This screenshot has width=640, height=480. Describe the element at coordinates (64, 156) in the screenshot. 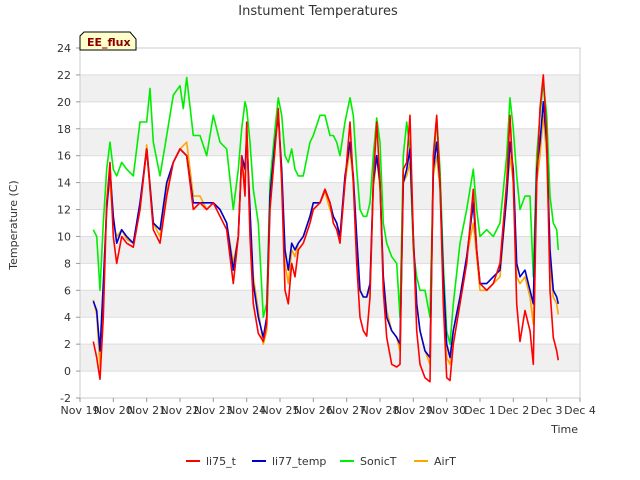

I see `y-tick-label: 16` at that location.